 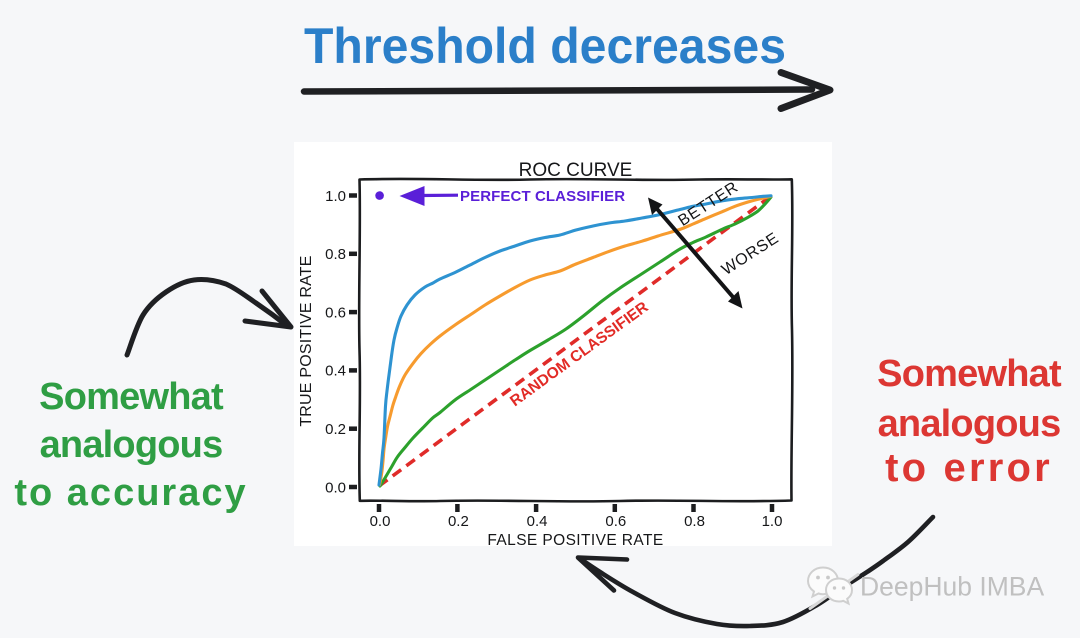 What do you see at coordinates (708, 204) in the screenshot?
I see `svg-text: BETTER` at bounding box center [708, 204].